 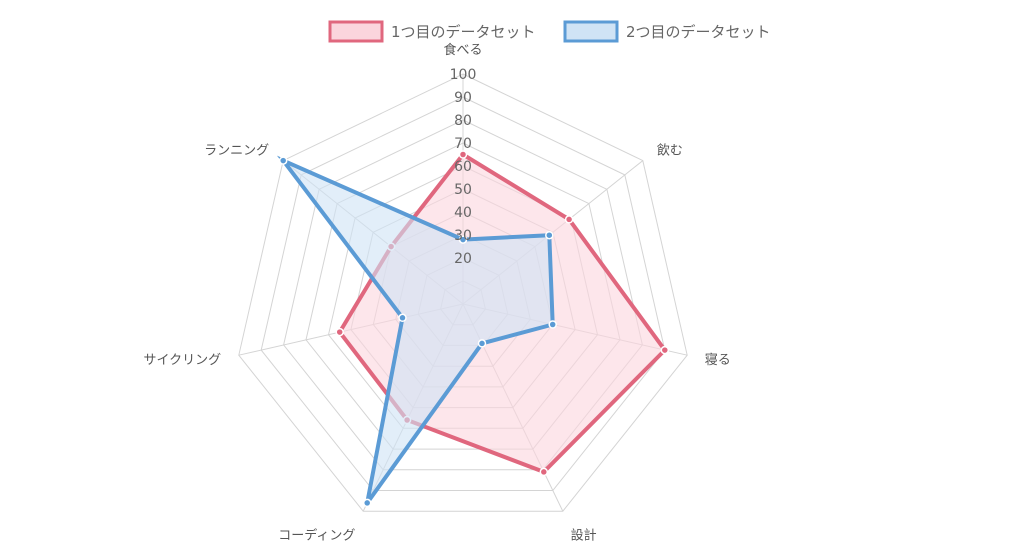 I want to click on axis-label-6: ランニング, so click(x=236, y=150).